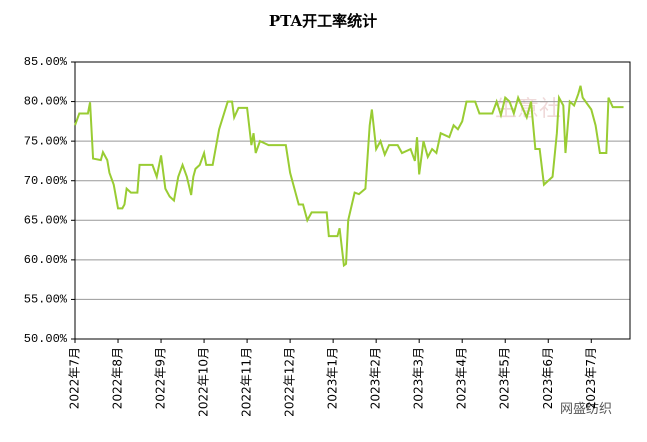 This screenshot has width=647, height=442. Describe the element at coordinates (46, 62) in the screenshot. I see `y-tick-label: 85.00%` at that location.